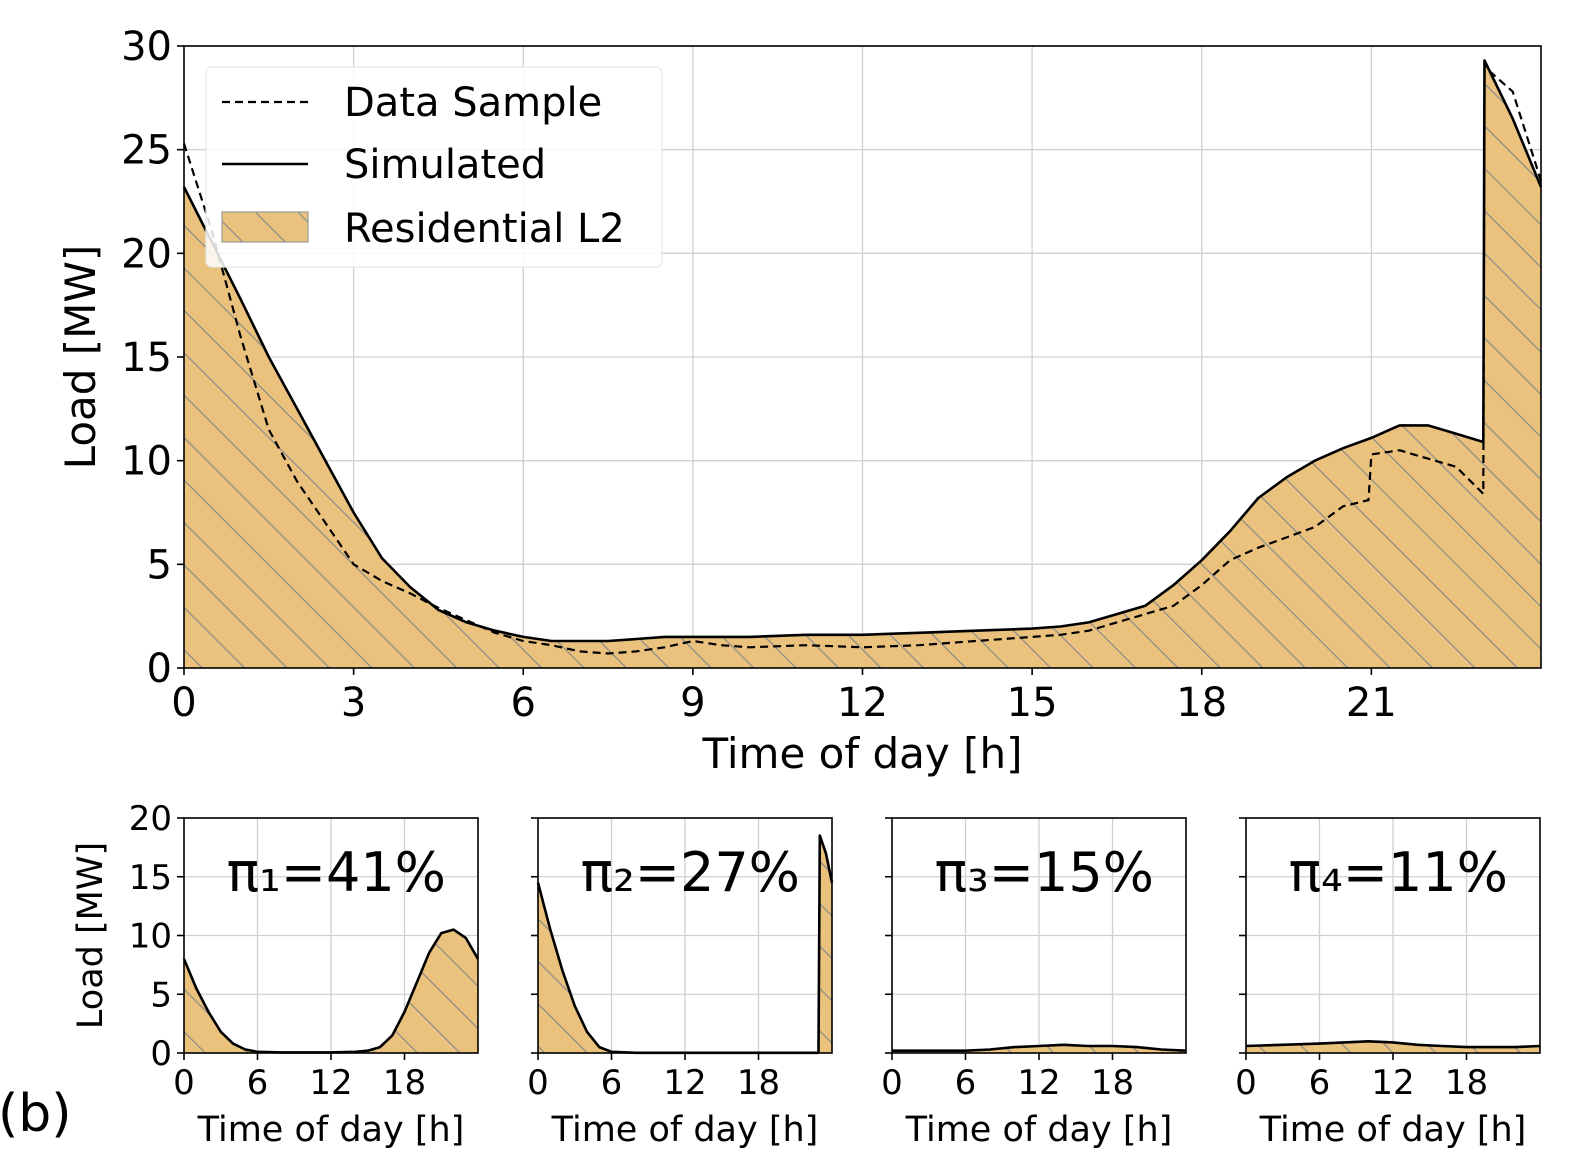 The image size is (1583, 1173). What do you see at coordinates (690, 872) in the screenshot?
I see `share-annotation: π₂=27%` at bounding box center [690, 872].